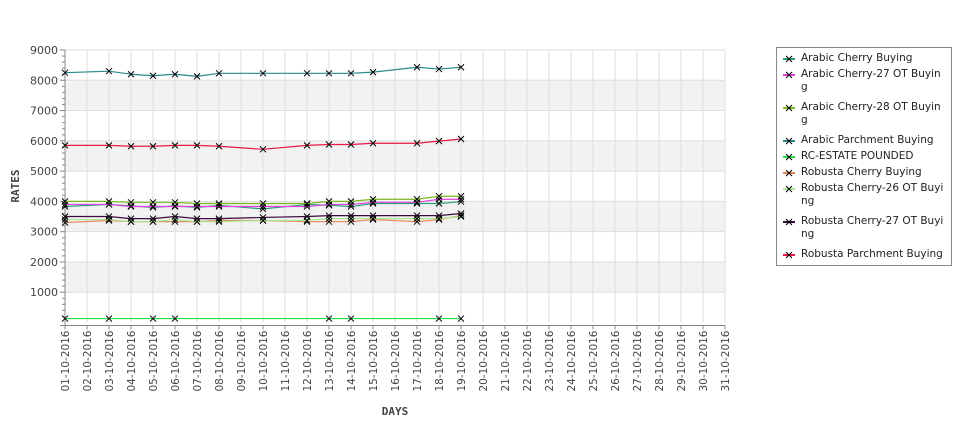 The height and width of the screenshot is (429, 975). Describe the element at coordinates (484, 360) in the screenshot. I see `x-tick-label: 20-10-2016` at that location.